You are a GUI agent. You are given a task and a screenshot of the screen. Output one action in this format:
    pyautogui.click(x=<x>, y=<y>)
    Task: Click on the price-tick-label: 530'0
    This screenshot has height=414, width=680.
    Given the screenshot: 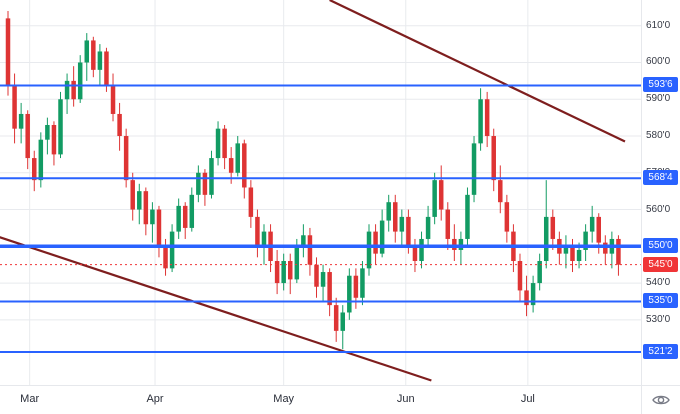 What is the action you would take?
    pyautogui.click(x=658, y=319)
    